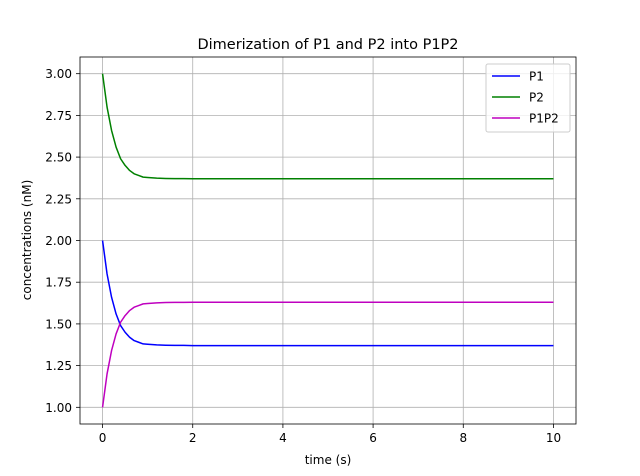 This screenshot has height=476, width=640. What do you see at coordinates (58, 324) in the screenshot?
I see `y-tick-label: 1.50` at bounding box center [58, 324].